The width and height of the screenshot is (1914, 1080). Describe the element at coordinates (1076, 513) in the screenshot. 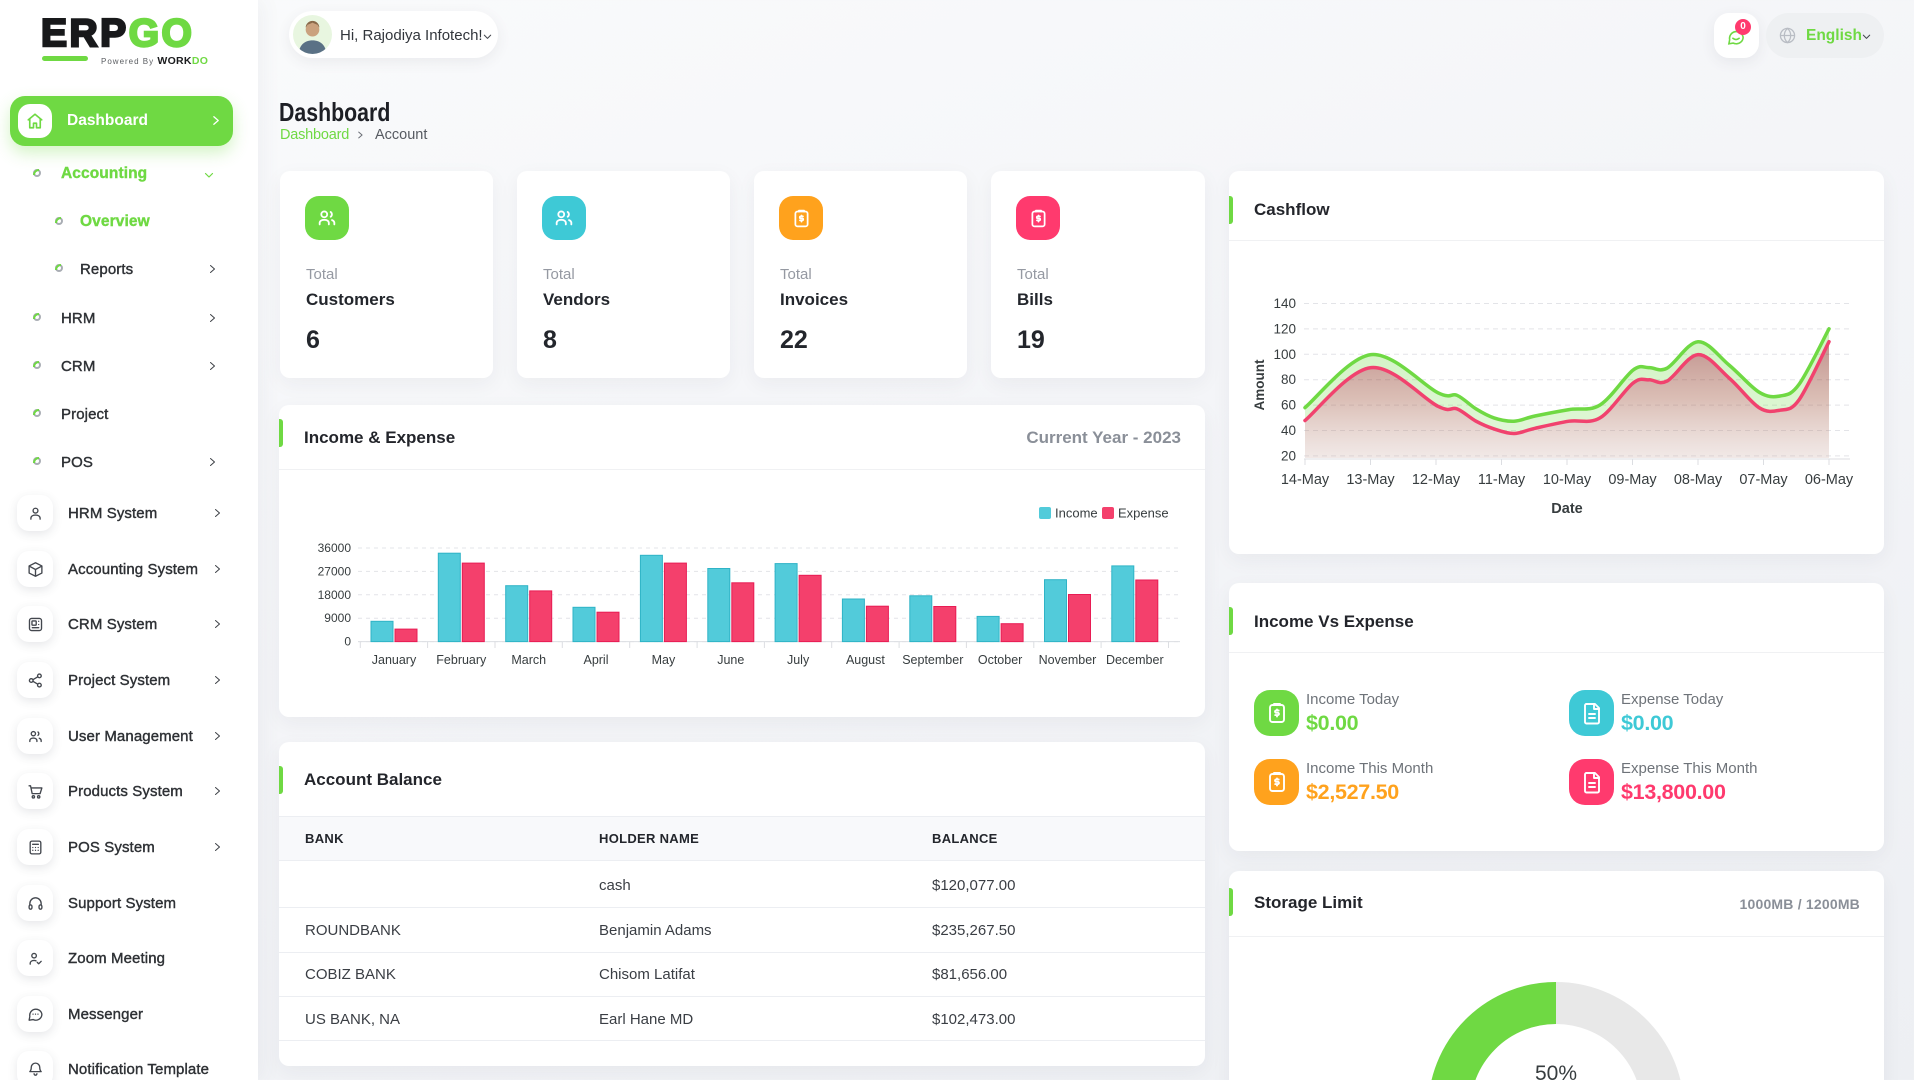

I see `svg-text: Income` at that location.